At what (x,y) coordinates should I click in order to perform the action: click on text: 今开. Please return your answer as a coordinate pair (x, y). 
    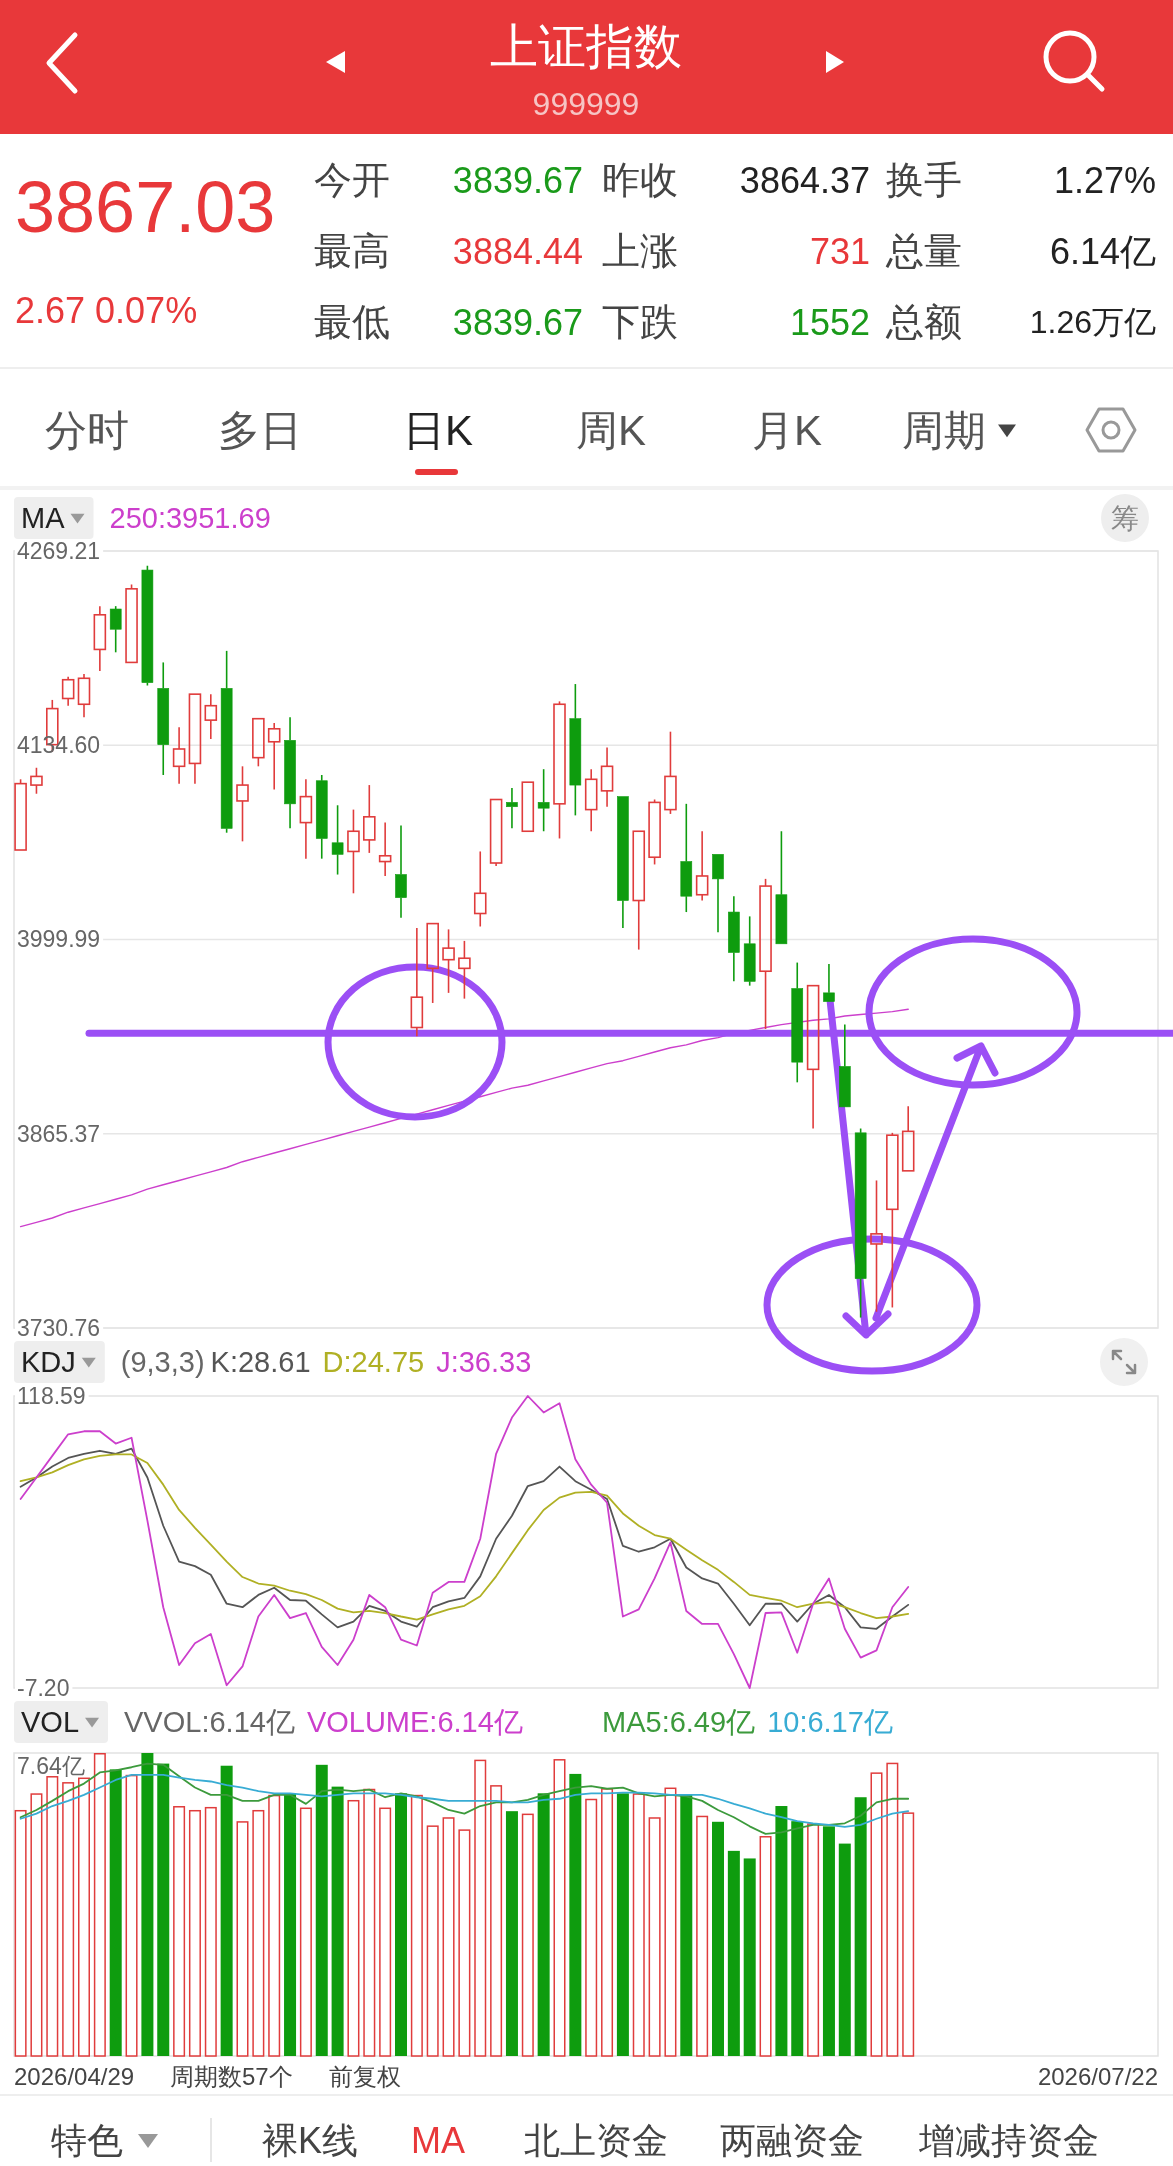
    Looking at the image, I should click on (352, 180).